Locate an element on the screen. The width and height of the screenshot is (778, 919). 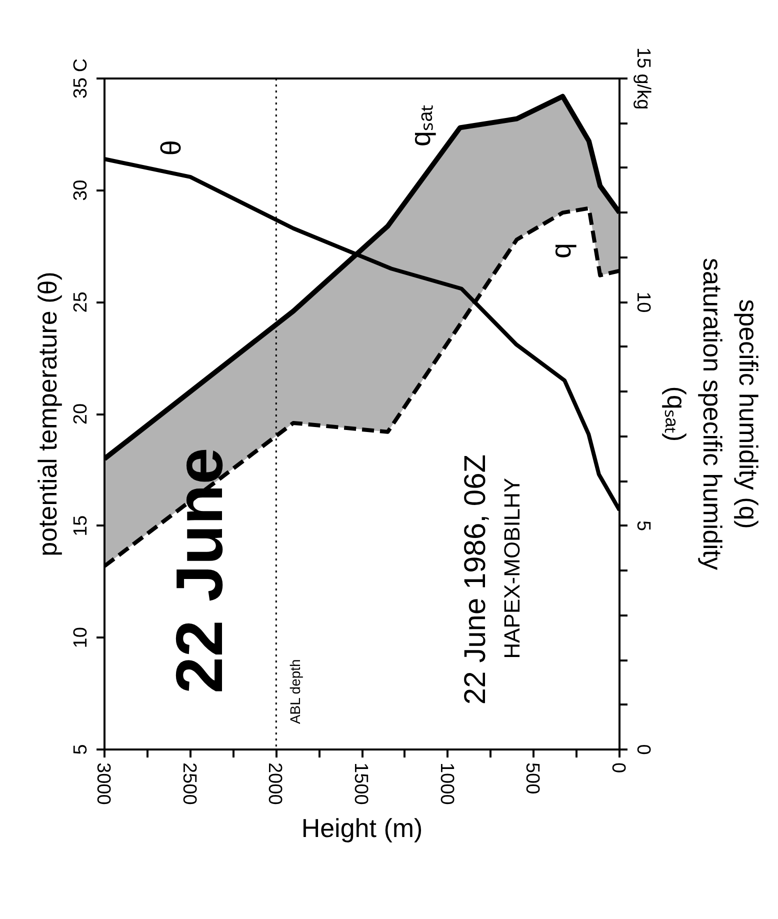
y-tick-label: 5 is located at coordinates (81, 749).